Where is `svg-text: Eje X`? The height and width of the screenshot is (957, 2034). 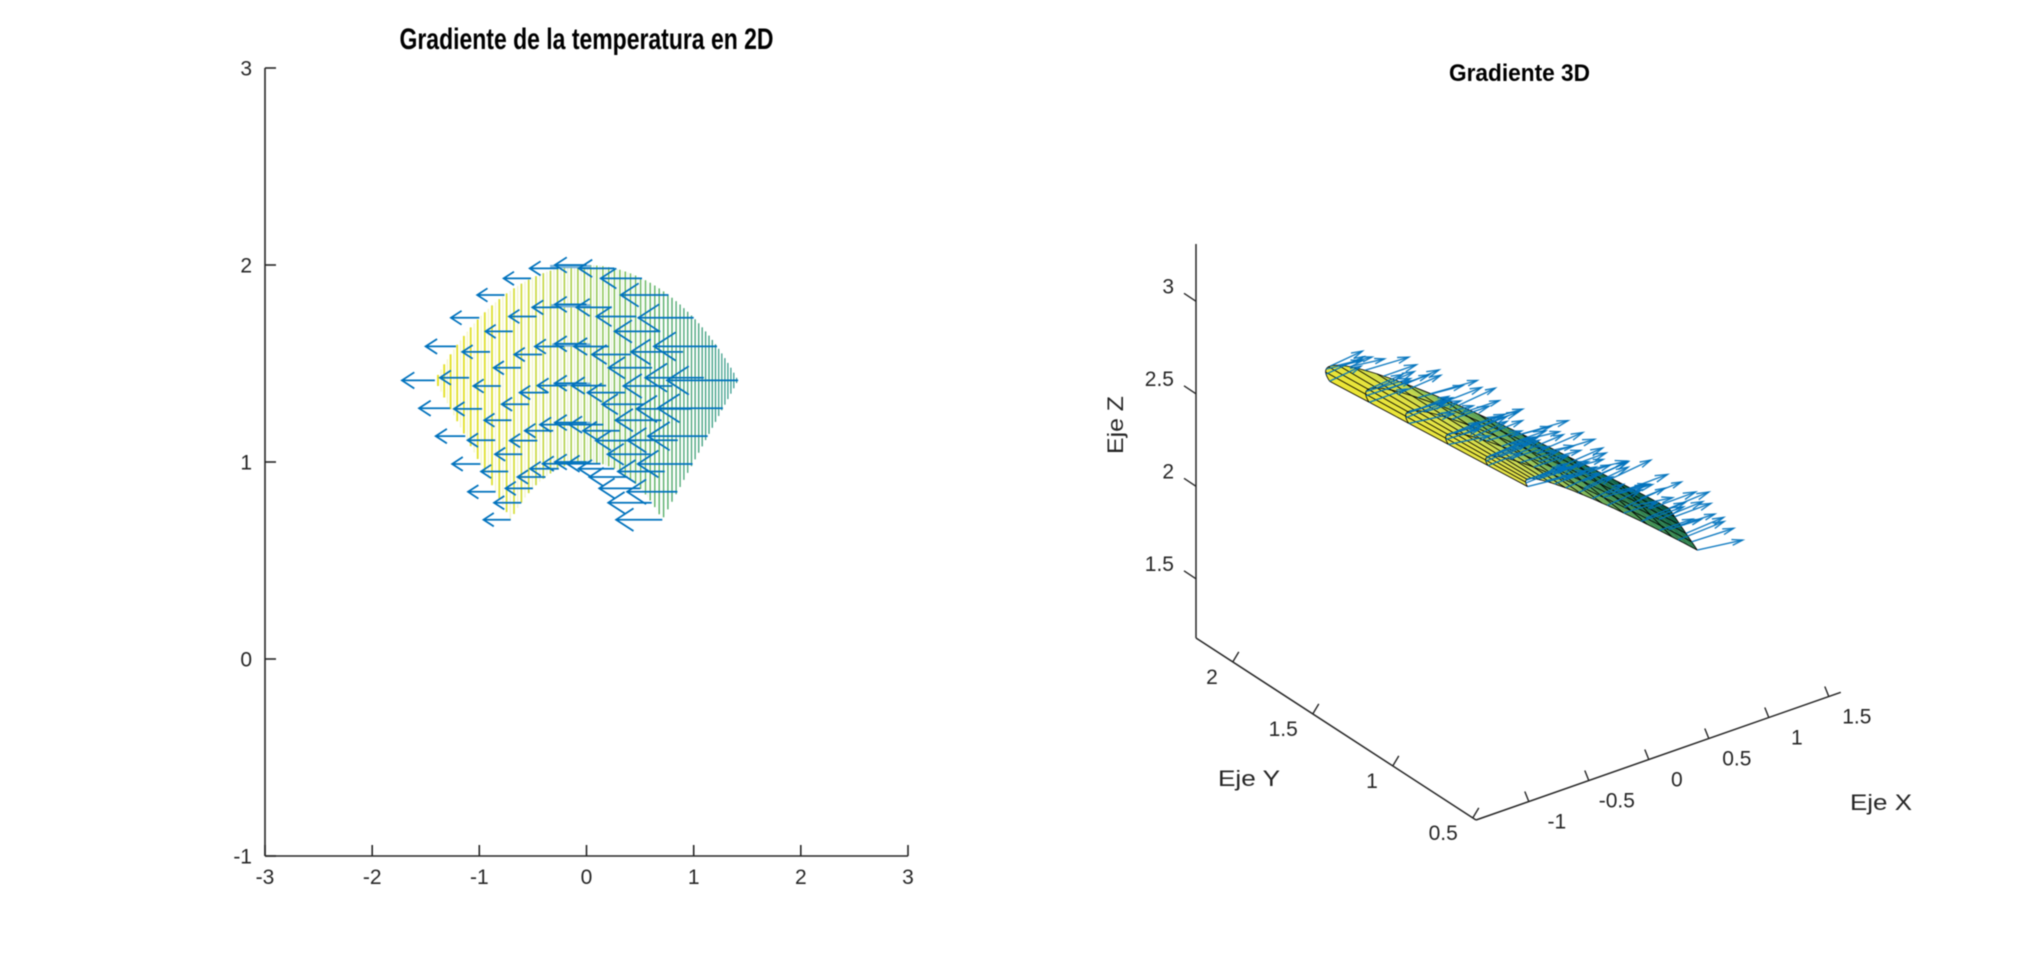
svg-text: Eje X is located at coordinates (1881, 802).